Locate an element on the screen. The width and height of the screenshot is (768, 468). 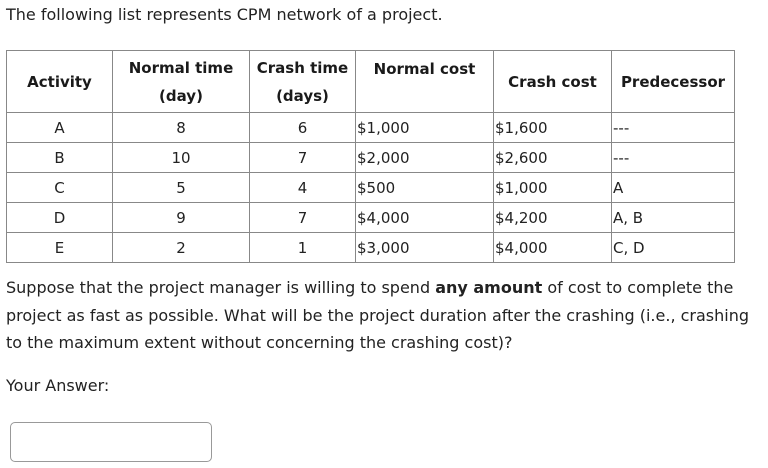
header-activity: Activity is located at coordinates (59, 81).